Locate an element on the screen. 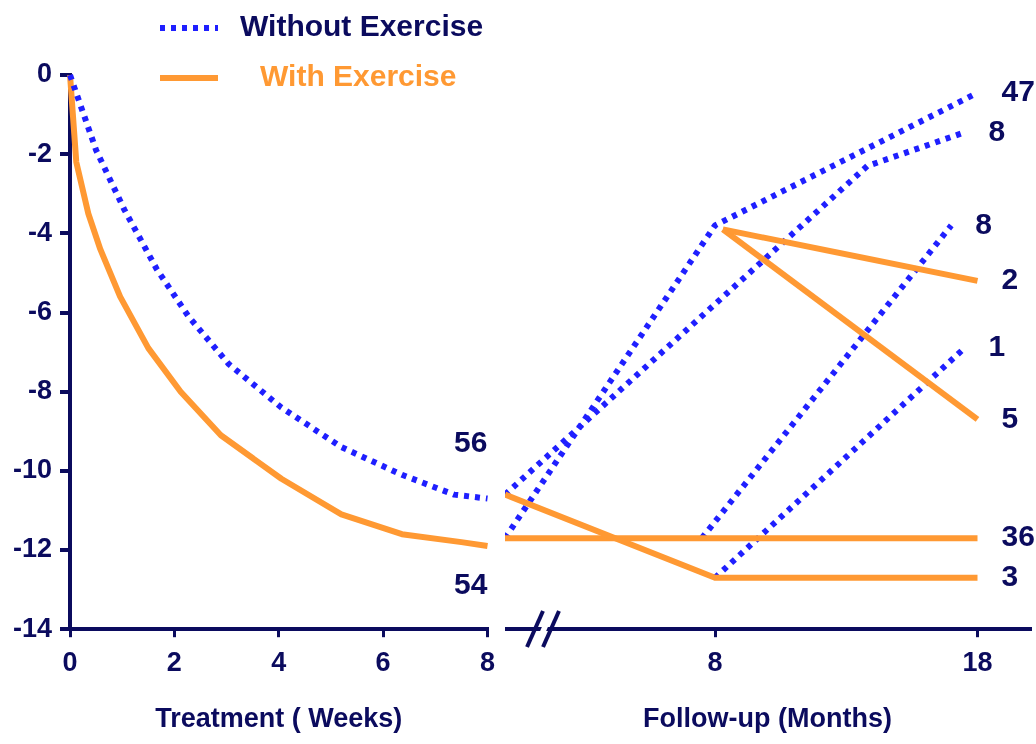 This screenshot has height=744, width=1036. annotation: 54 is located at coordinates (471, 584).